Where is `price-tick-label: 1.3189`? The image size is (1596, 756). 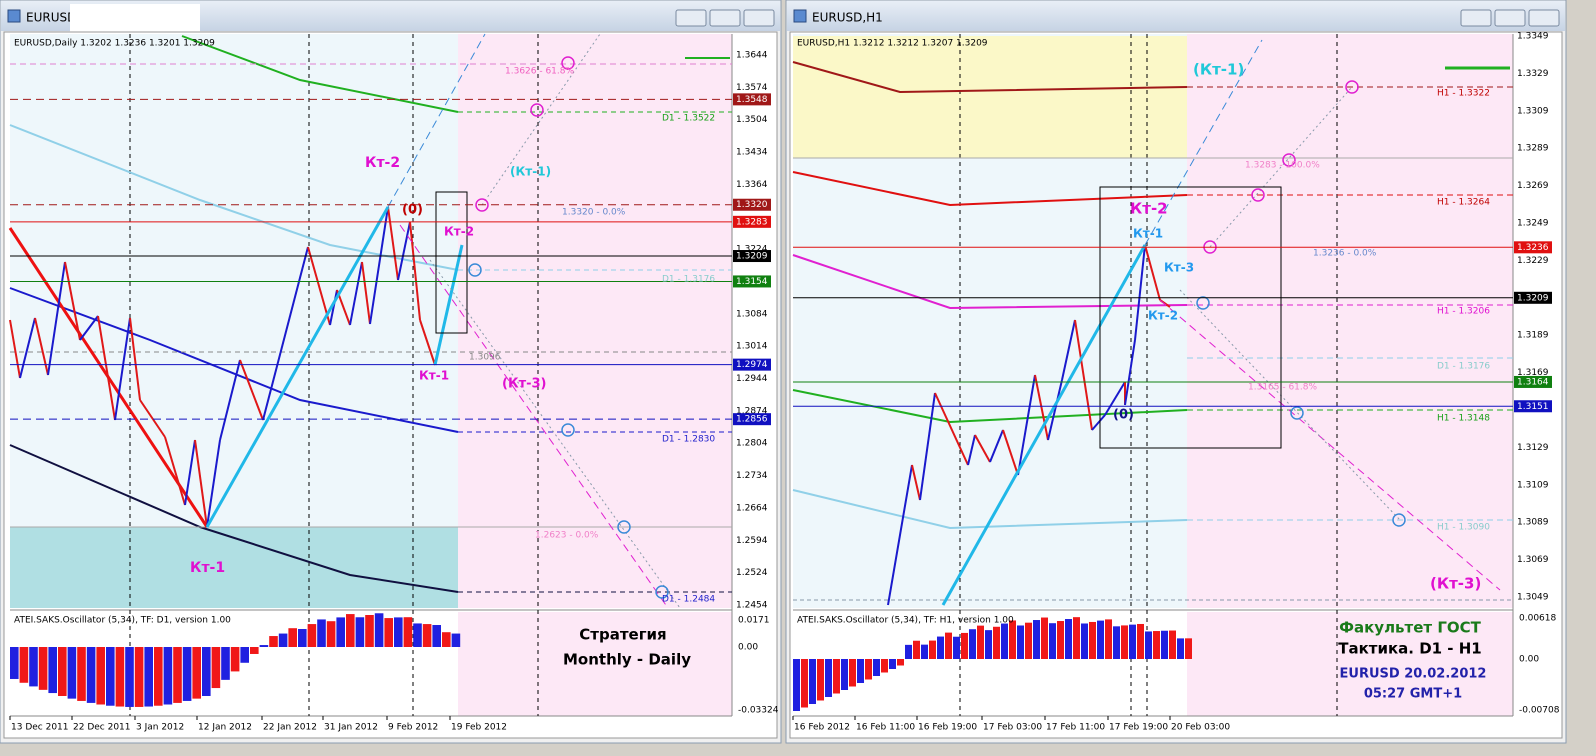 price-tick-label: 1.3189 is located at coordinates (1533, 336).